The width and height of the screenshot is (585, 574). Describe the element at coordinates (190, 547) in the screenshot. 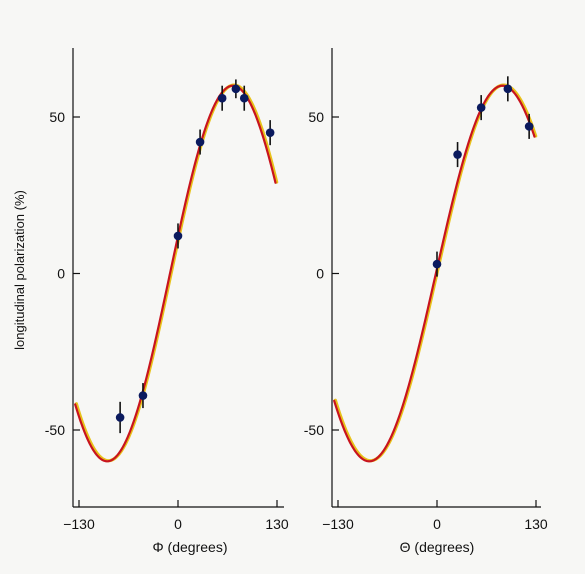

I see `x-axis-label-phi: Φ (degrees)` at that location.